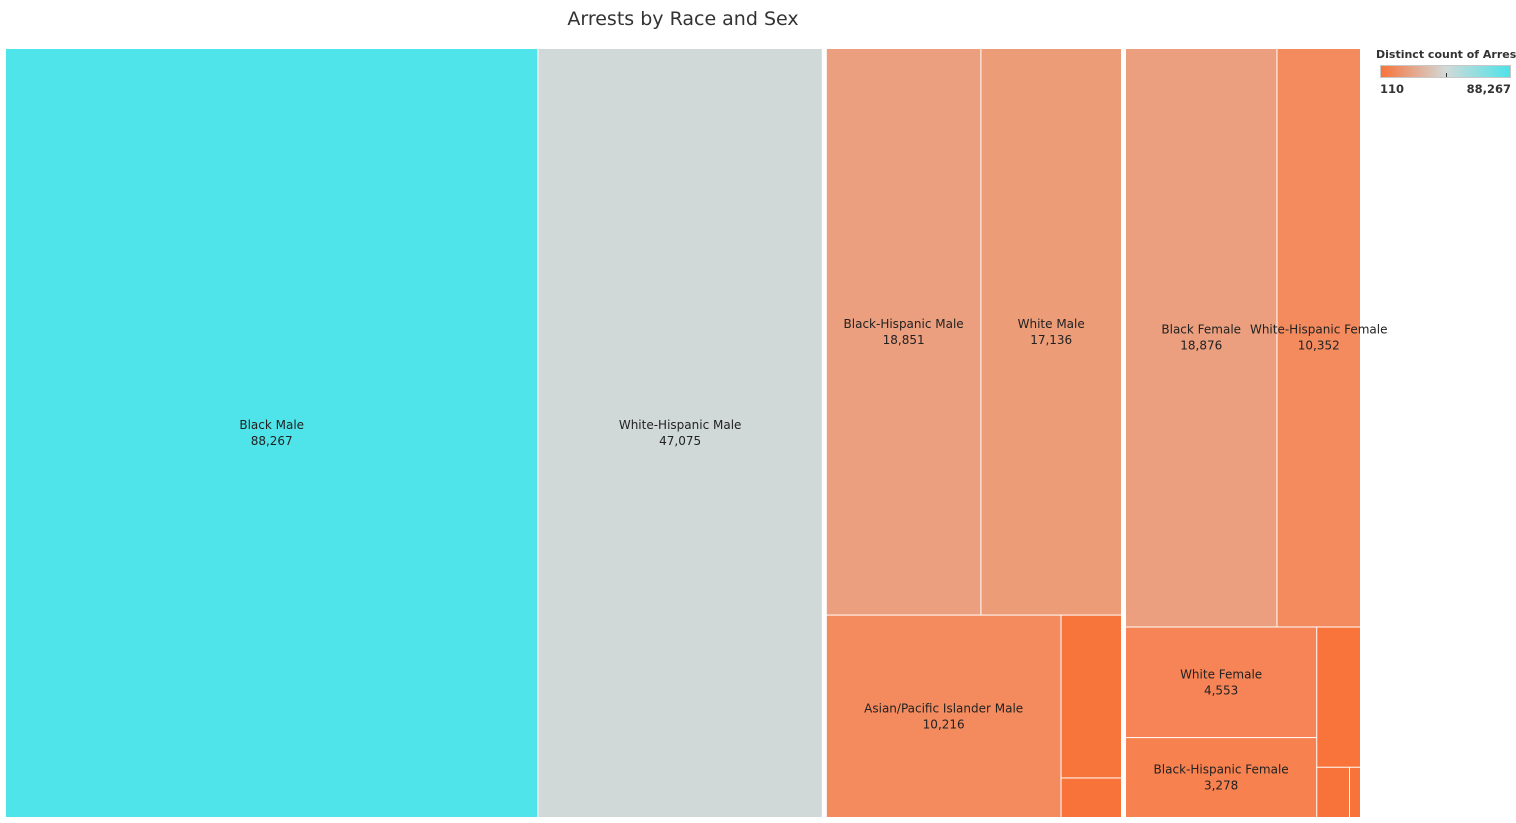 Image resolution: width=1516 pixels, height=823 pixels. What do you see at coordinates (1392, 89) in the screenshot?
I see `legend-min-label: 110` at bounding box center [1392, 89].